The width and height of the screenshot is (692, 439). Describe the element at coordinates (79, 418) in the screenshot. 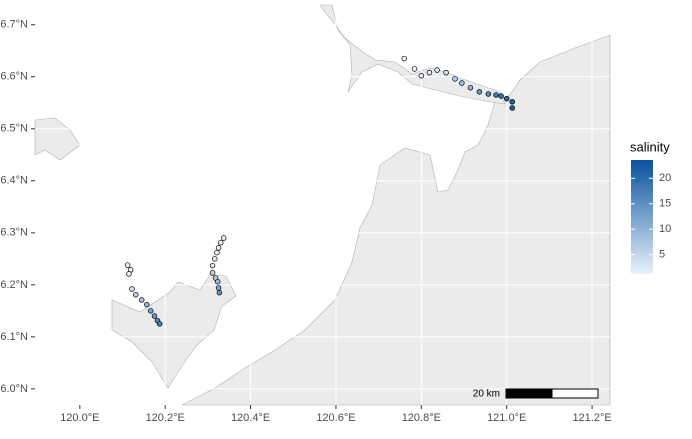

I see `x-tick-label: 120.0°E` at that location.